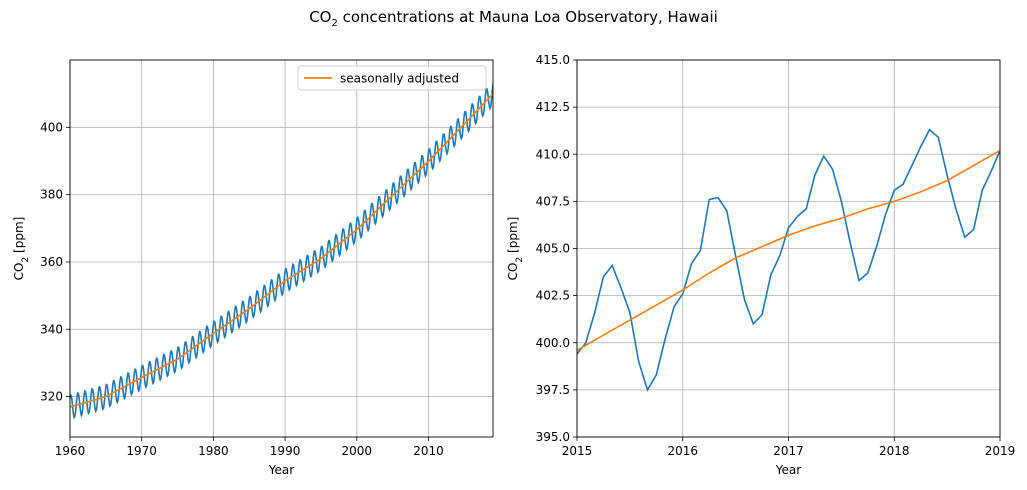 This screenshot has width=1027, height=490. What do you see at coordinates (141, 451) in the screenshot?
I see `x-tick-label: 1970` at bounding box center [141, 451].